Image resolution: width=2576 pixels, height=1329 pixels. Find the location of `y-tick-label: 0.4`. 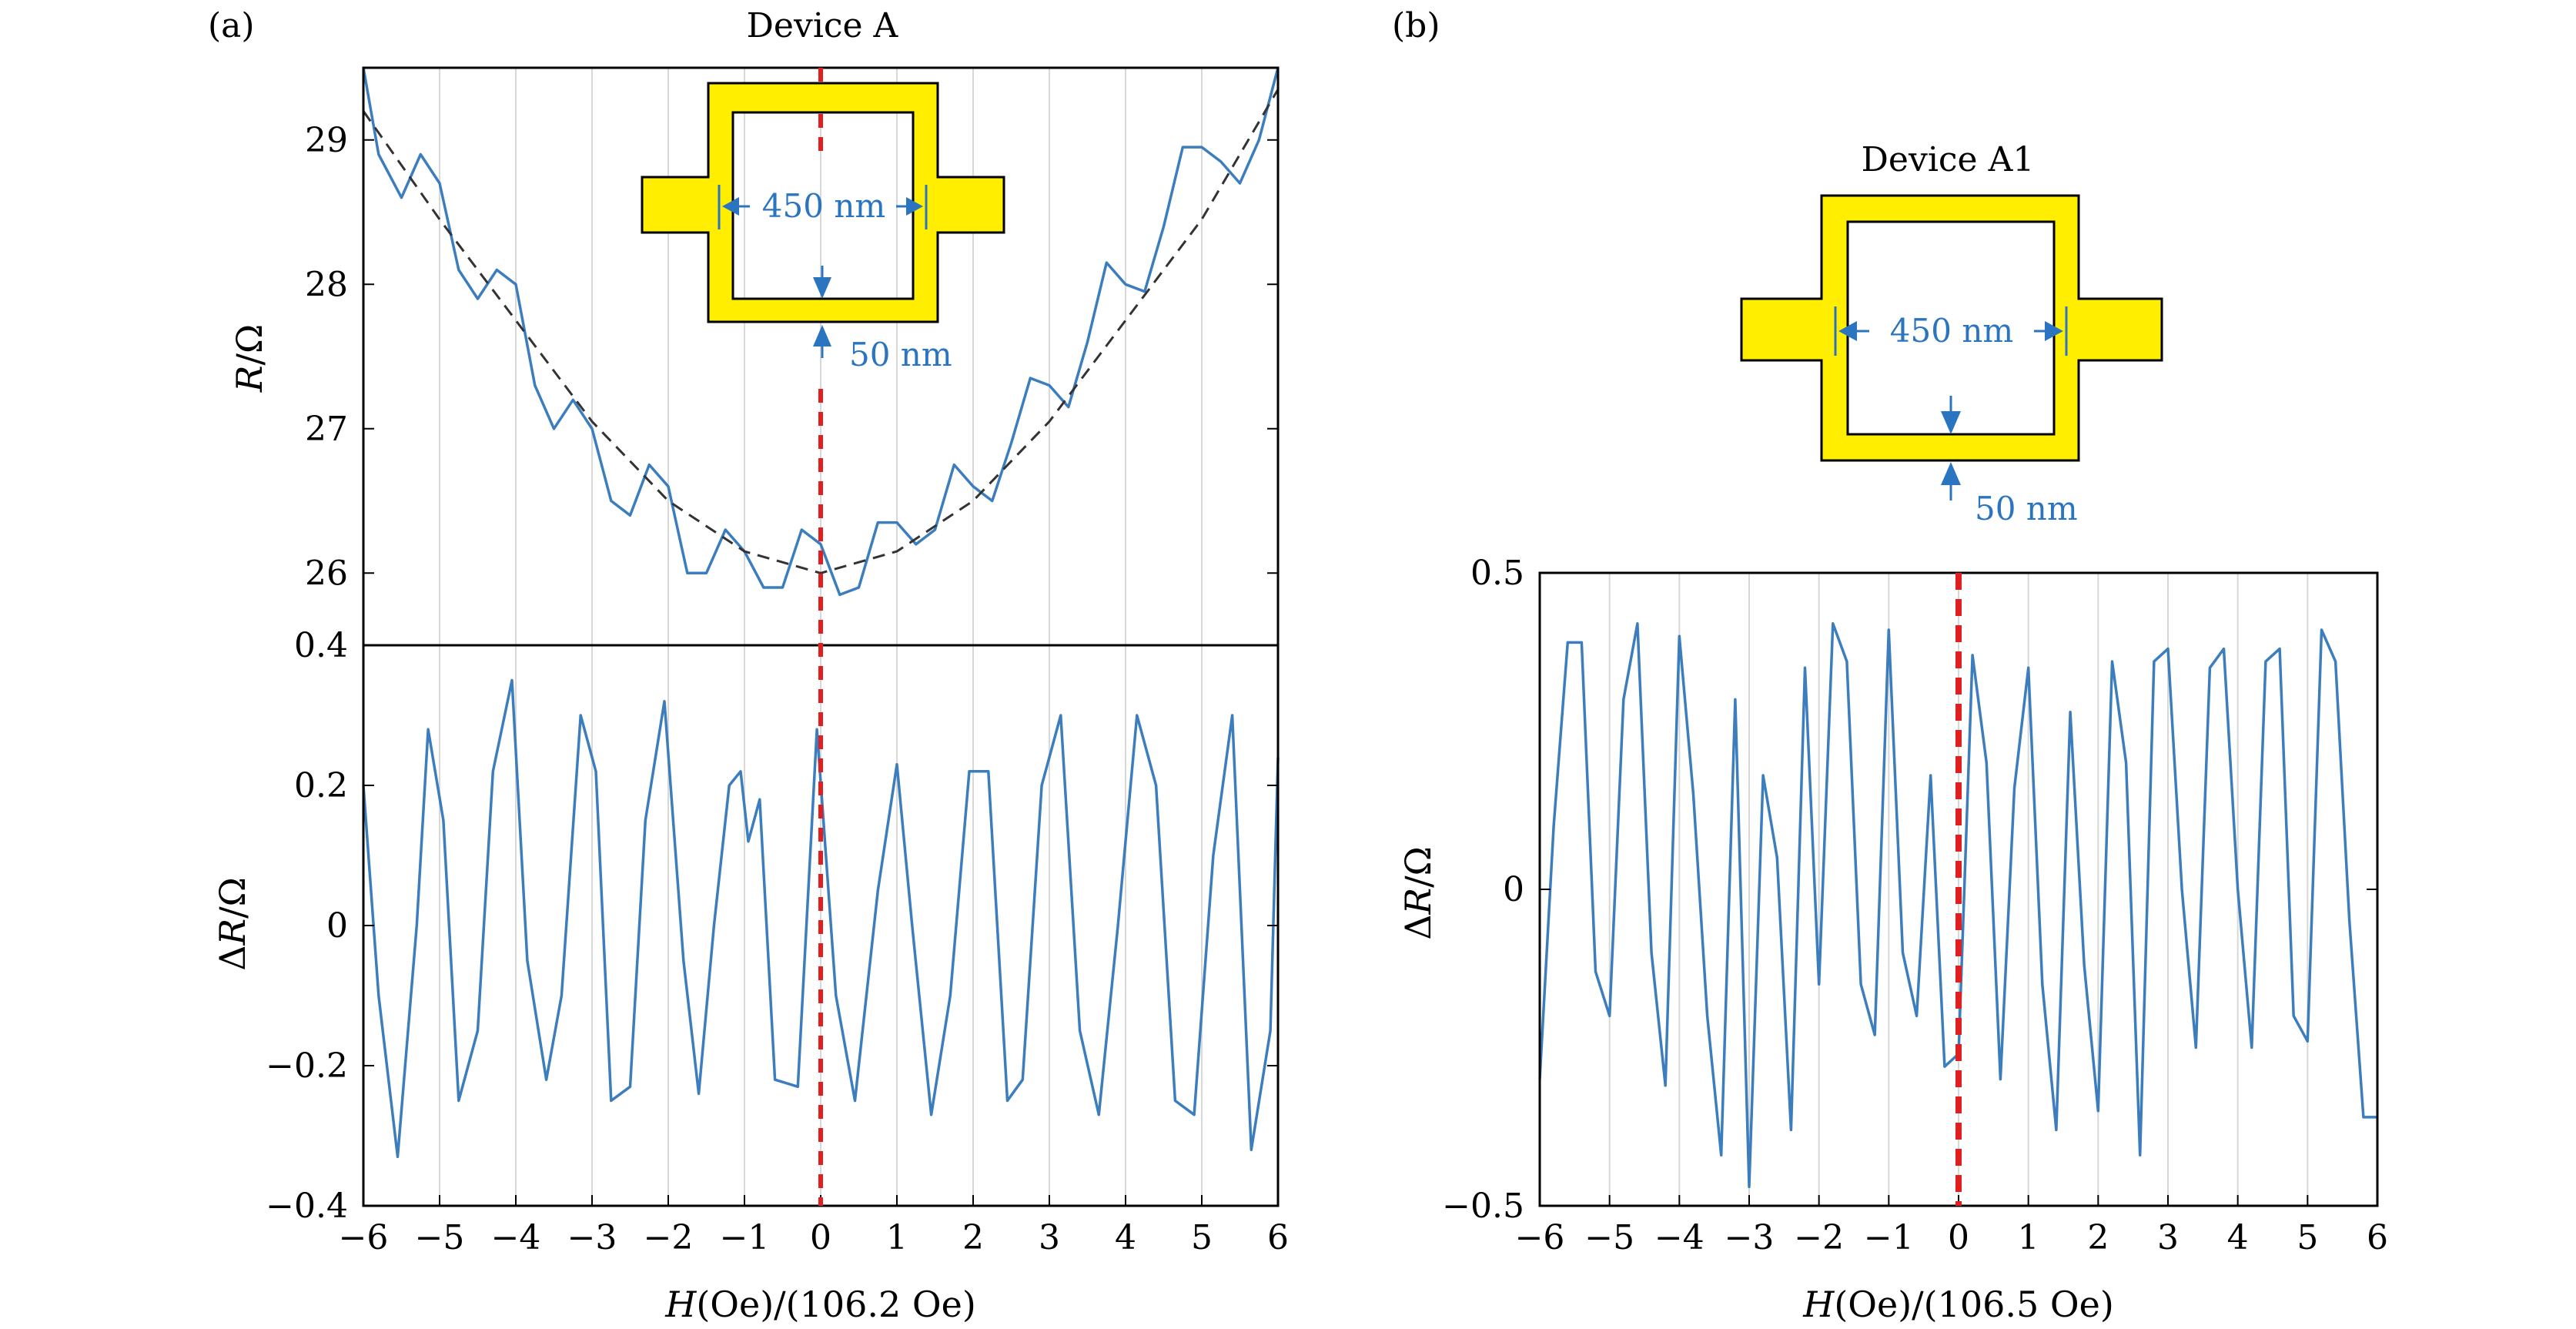

y-tick-label: 0.4 is located at coordinates (321, 645).